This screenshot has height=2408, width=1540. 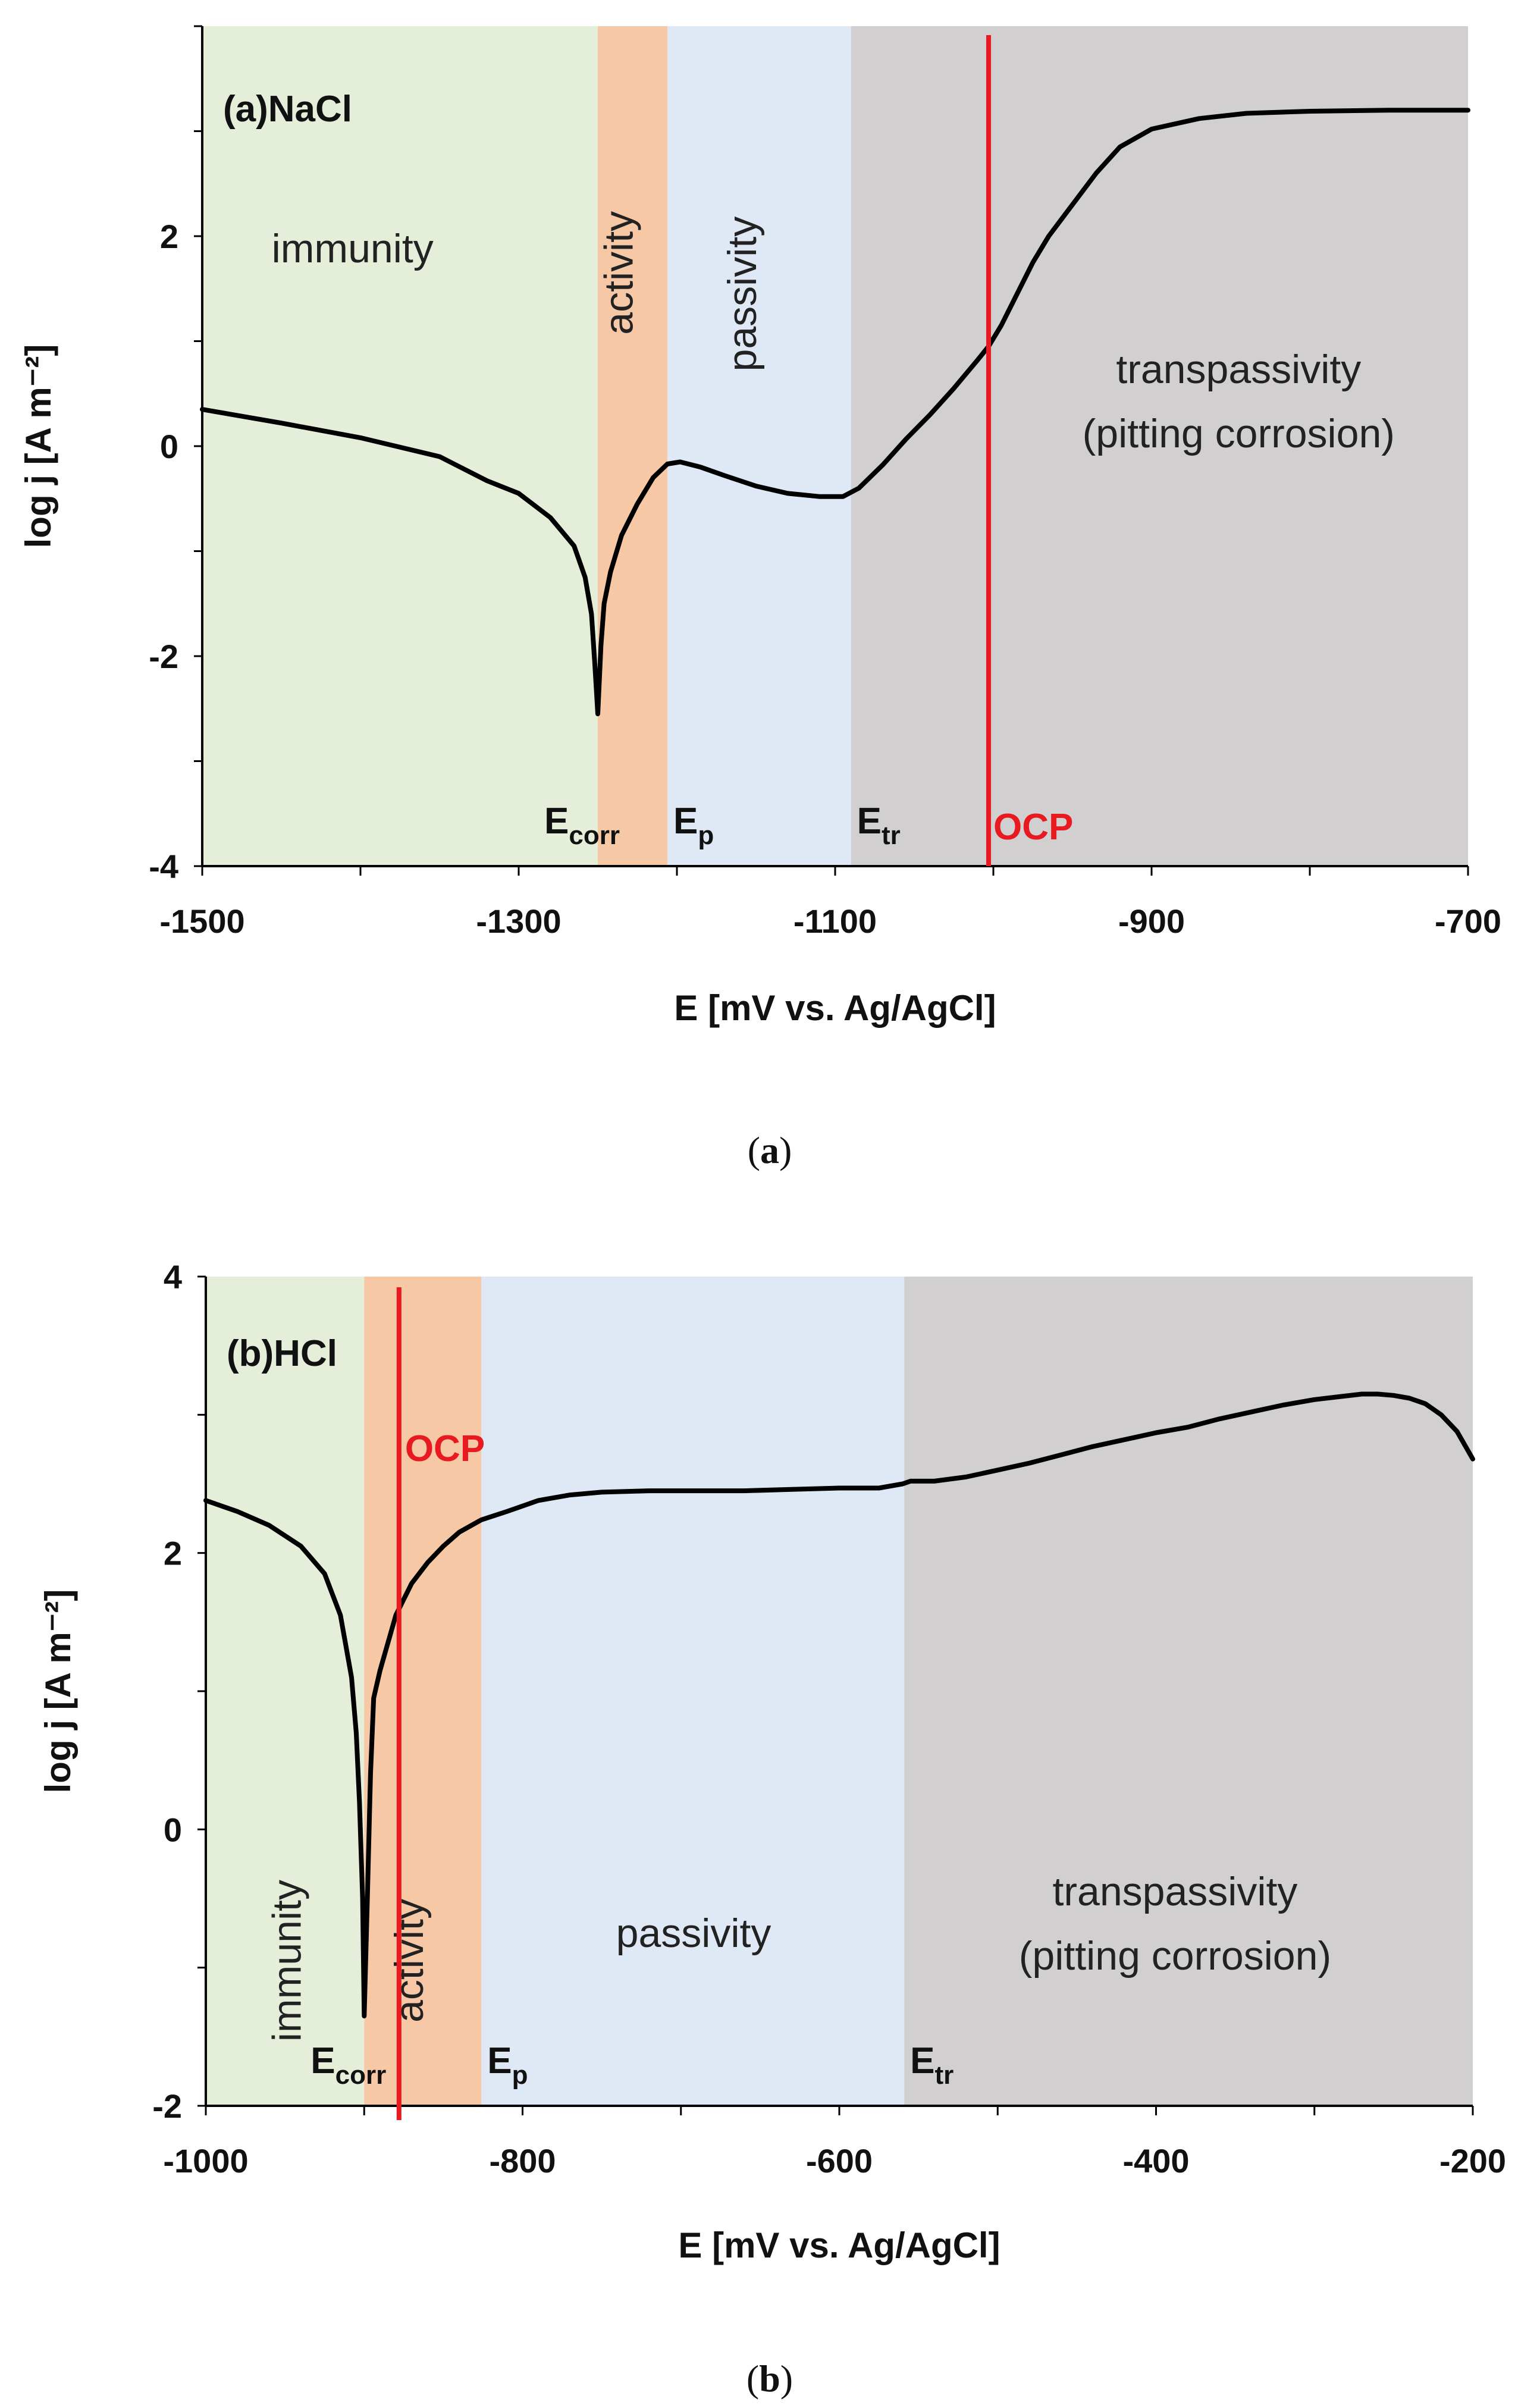 I want to click on x-tick-label: -800, so click(x=522, y=2161).